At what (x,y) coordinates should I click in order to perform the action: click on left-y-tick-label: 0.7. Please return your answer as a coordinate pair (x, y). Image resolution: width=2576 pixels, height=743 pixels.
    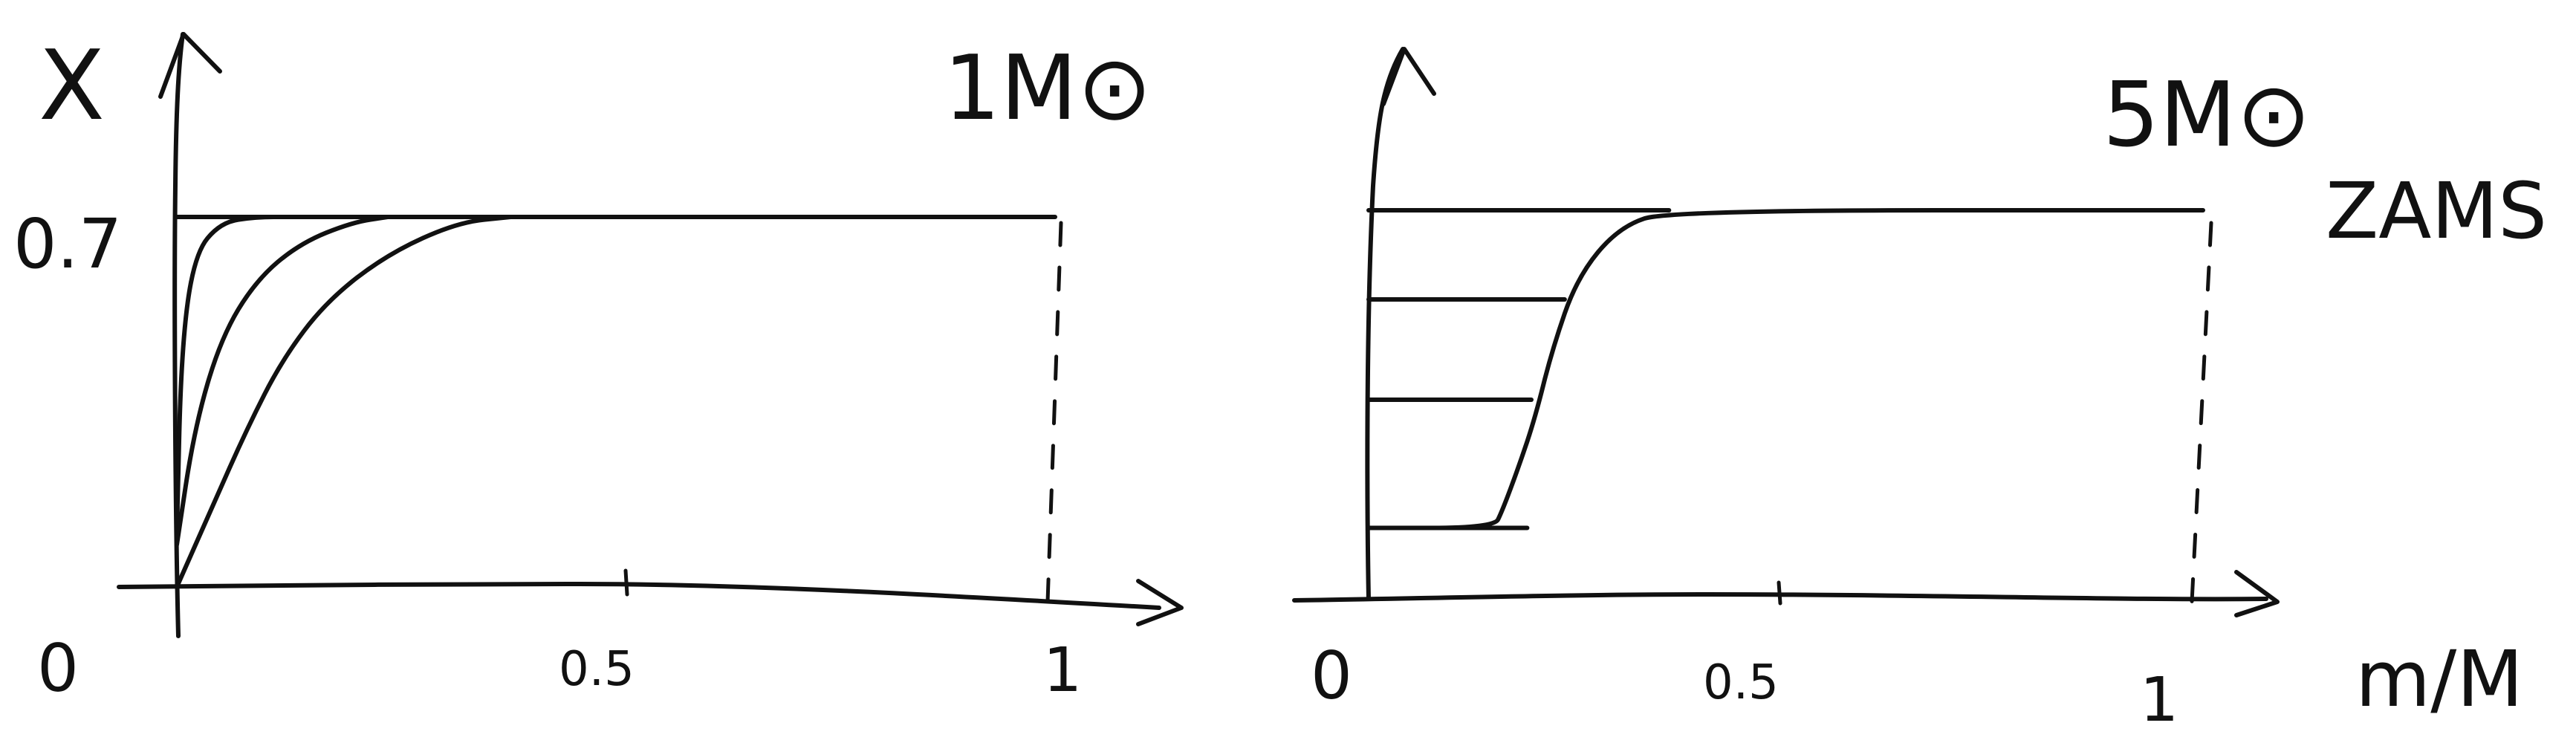
    Looking at the image, I should click on (67, 244).